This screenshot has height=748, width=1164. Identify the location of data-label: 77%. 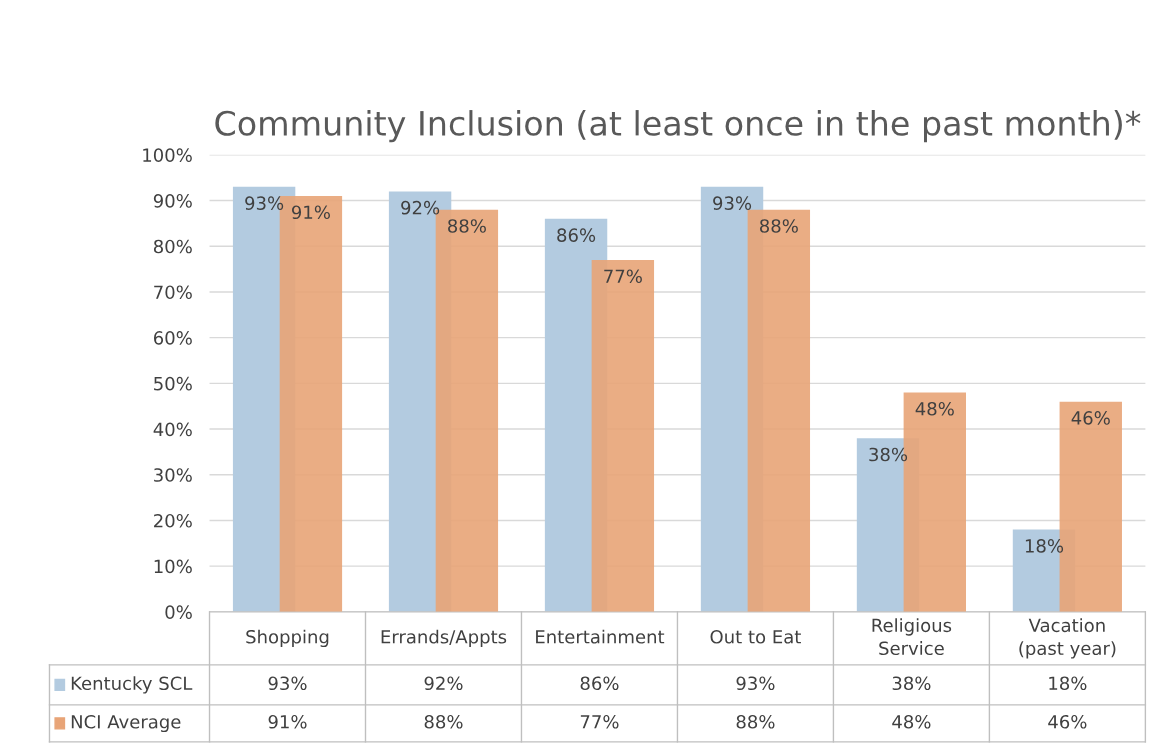
(599, 721).